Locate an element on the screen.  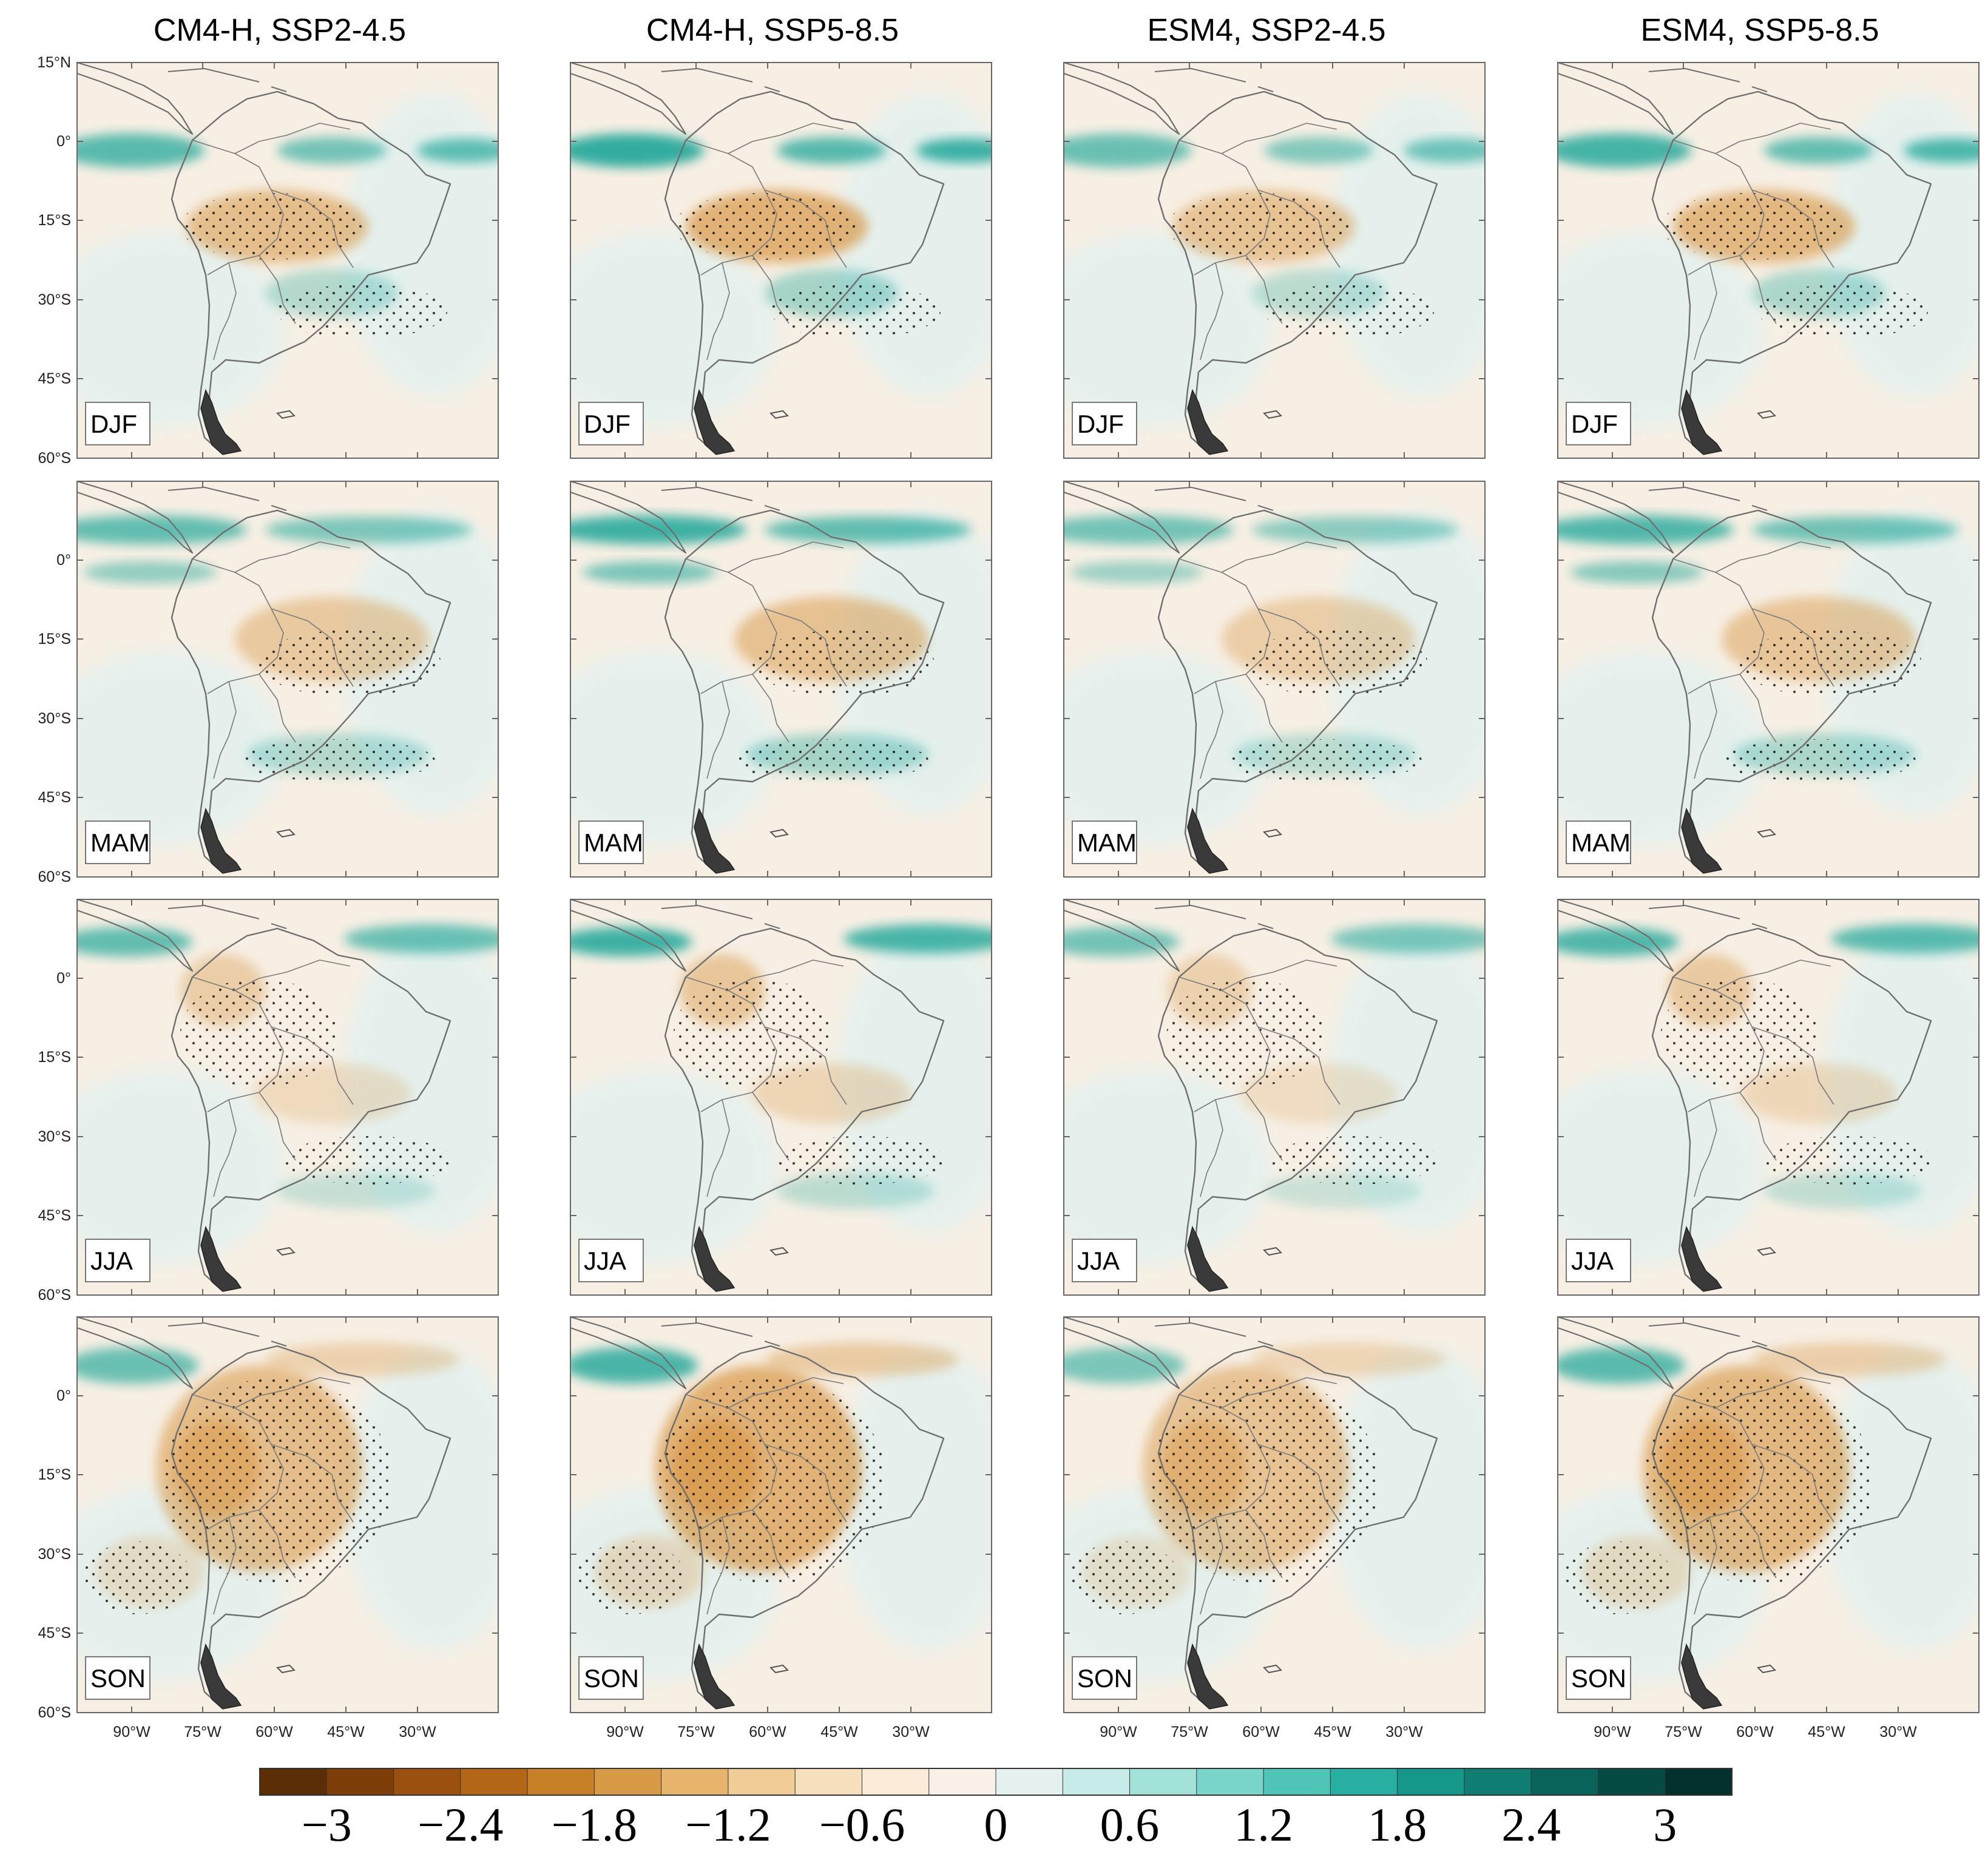
map-panel: MAM 0° 15°S 30°S 45°S 60°S is located at coordinates (268, 683).